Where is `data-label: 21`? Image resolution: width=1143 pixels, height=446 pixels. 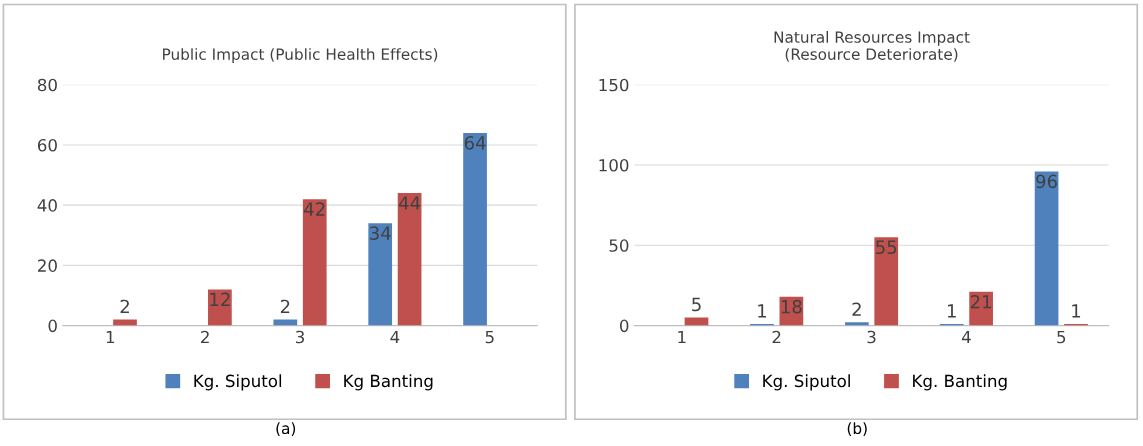
data-label: 21 is located at coordinates (980, 301).